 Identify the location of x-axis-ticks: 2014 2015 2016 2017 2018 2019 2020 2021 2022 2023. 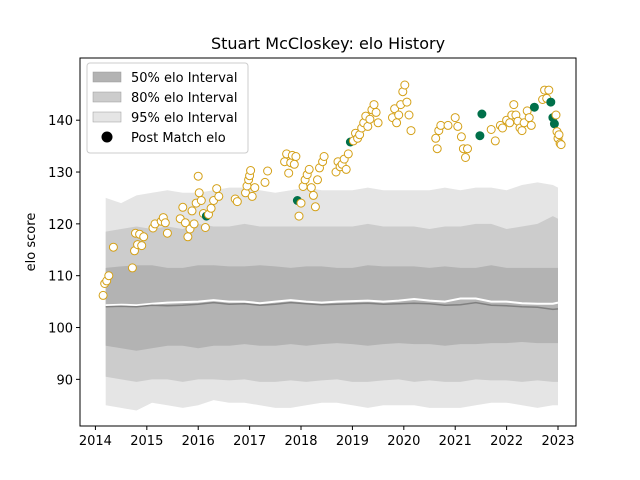
(327, 437).